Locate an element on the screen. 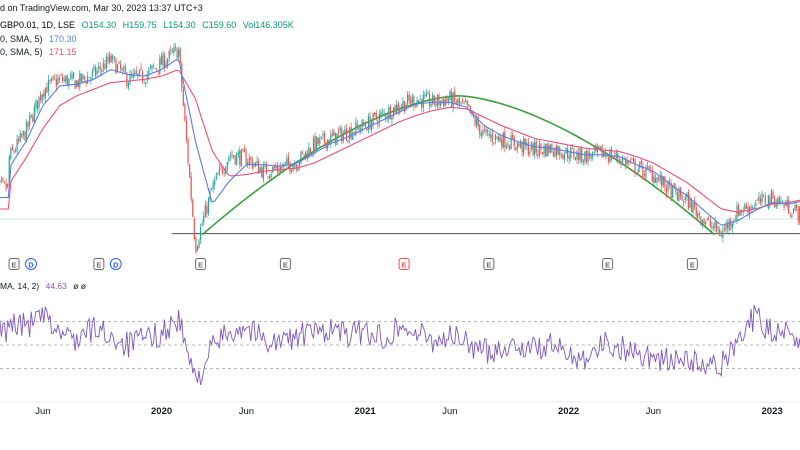  rsi-value: 44.63 is located at coordinates (56, 286).